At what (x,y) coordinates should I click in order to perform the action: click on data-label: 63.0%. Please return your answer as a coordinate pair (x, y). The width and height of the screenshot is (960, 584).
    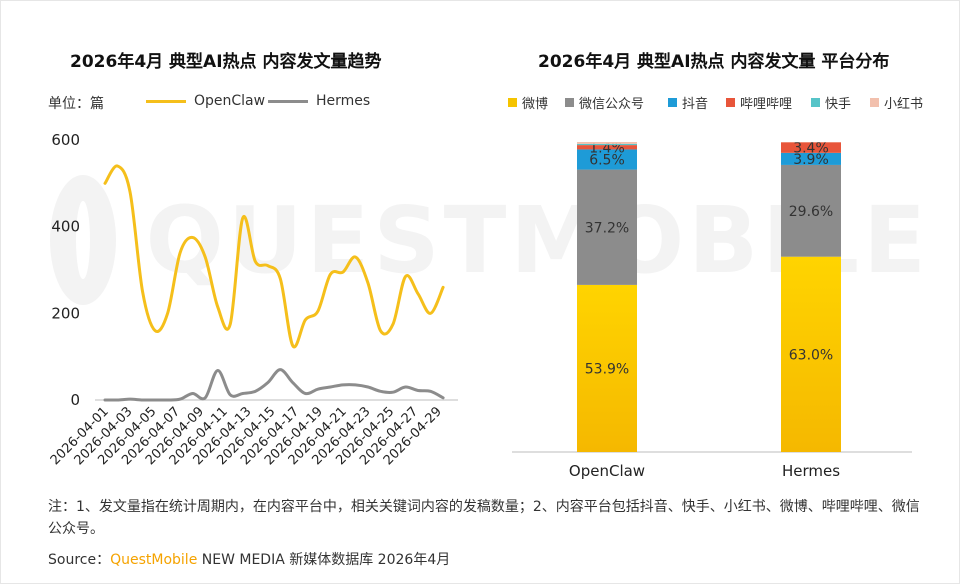
    Looking at the image, I should click on (811, 355).